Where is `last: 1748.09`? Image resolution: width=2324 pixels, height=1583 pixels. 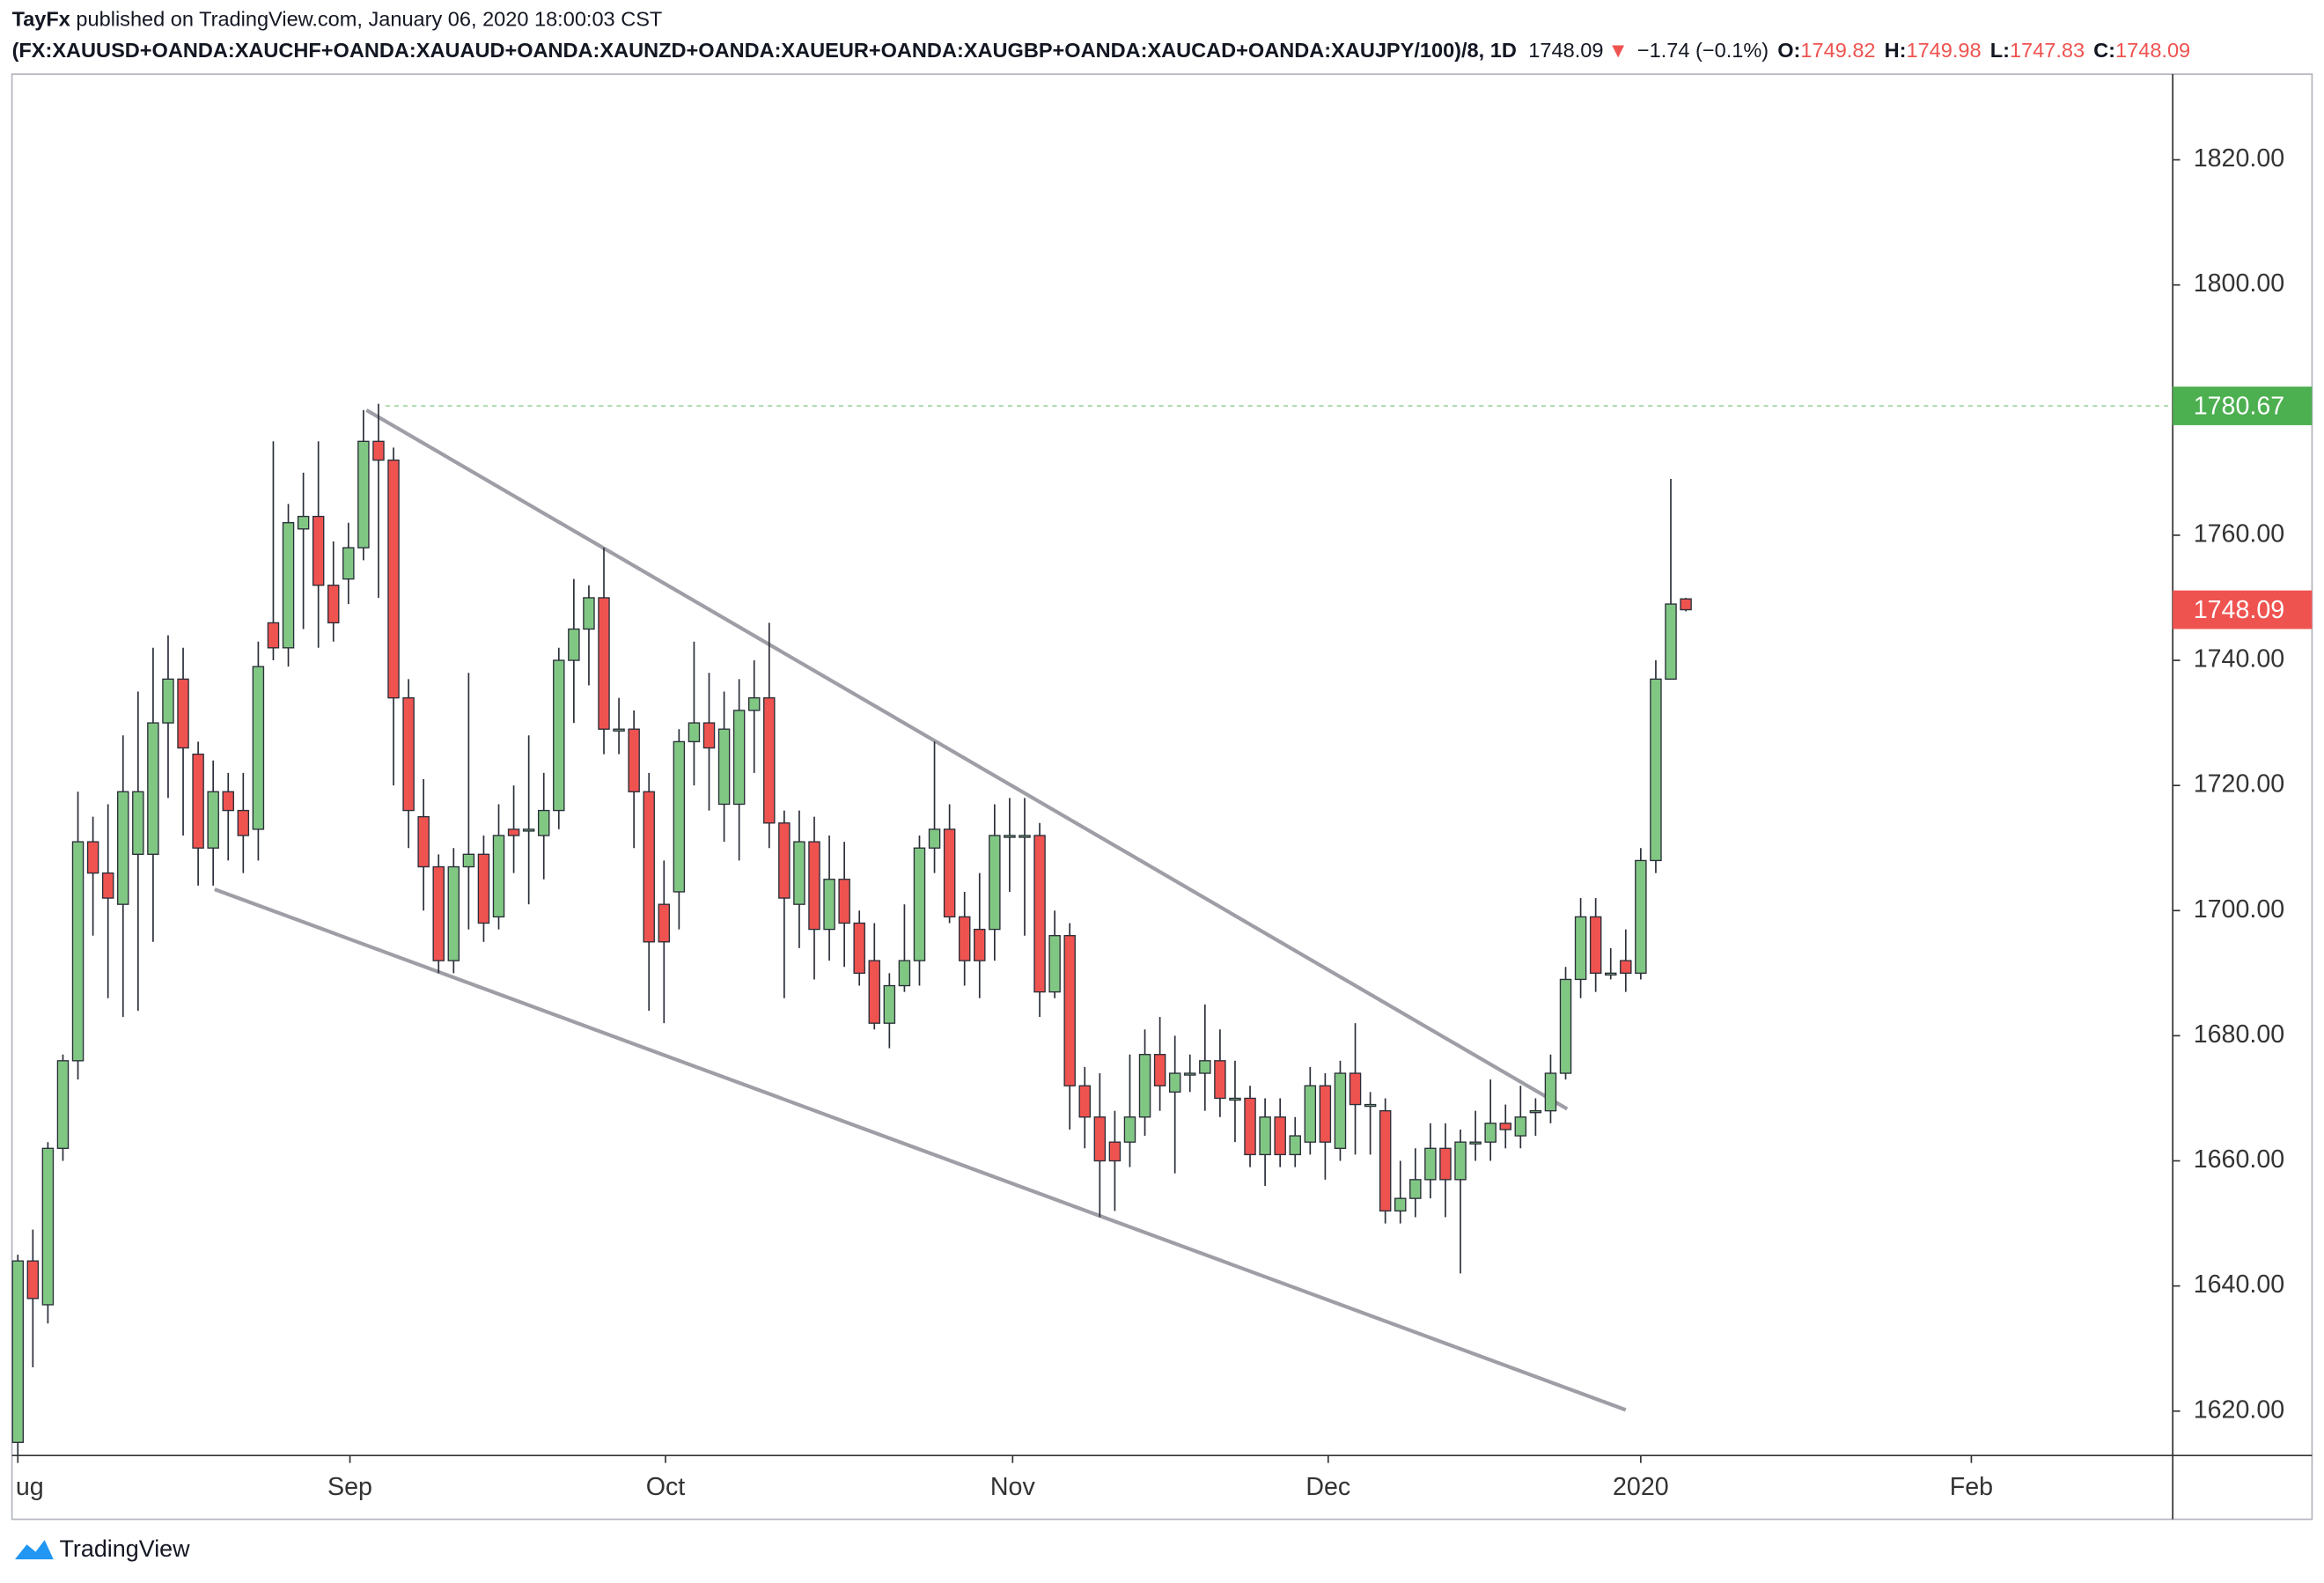 last: 1748.09 is located at coordinates (1565, 50).